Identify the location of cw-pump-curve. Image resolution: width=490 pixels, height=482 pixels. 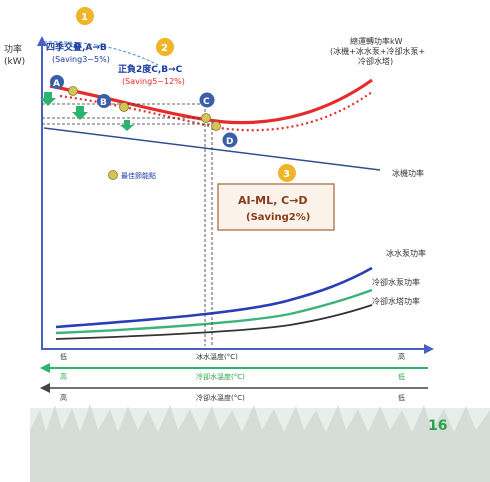
(214, 311).